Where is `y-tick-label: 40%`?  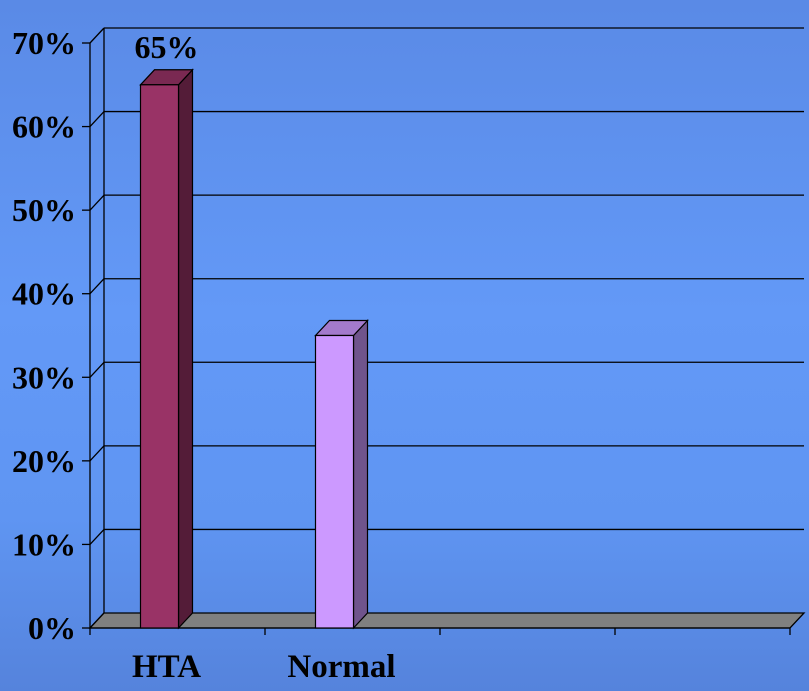 y-tick-label: 40% is located at coordinates (44, 294).